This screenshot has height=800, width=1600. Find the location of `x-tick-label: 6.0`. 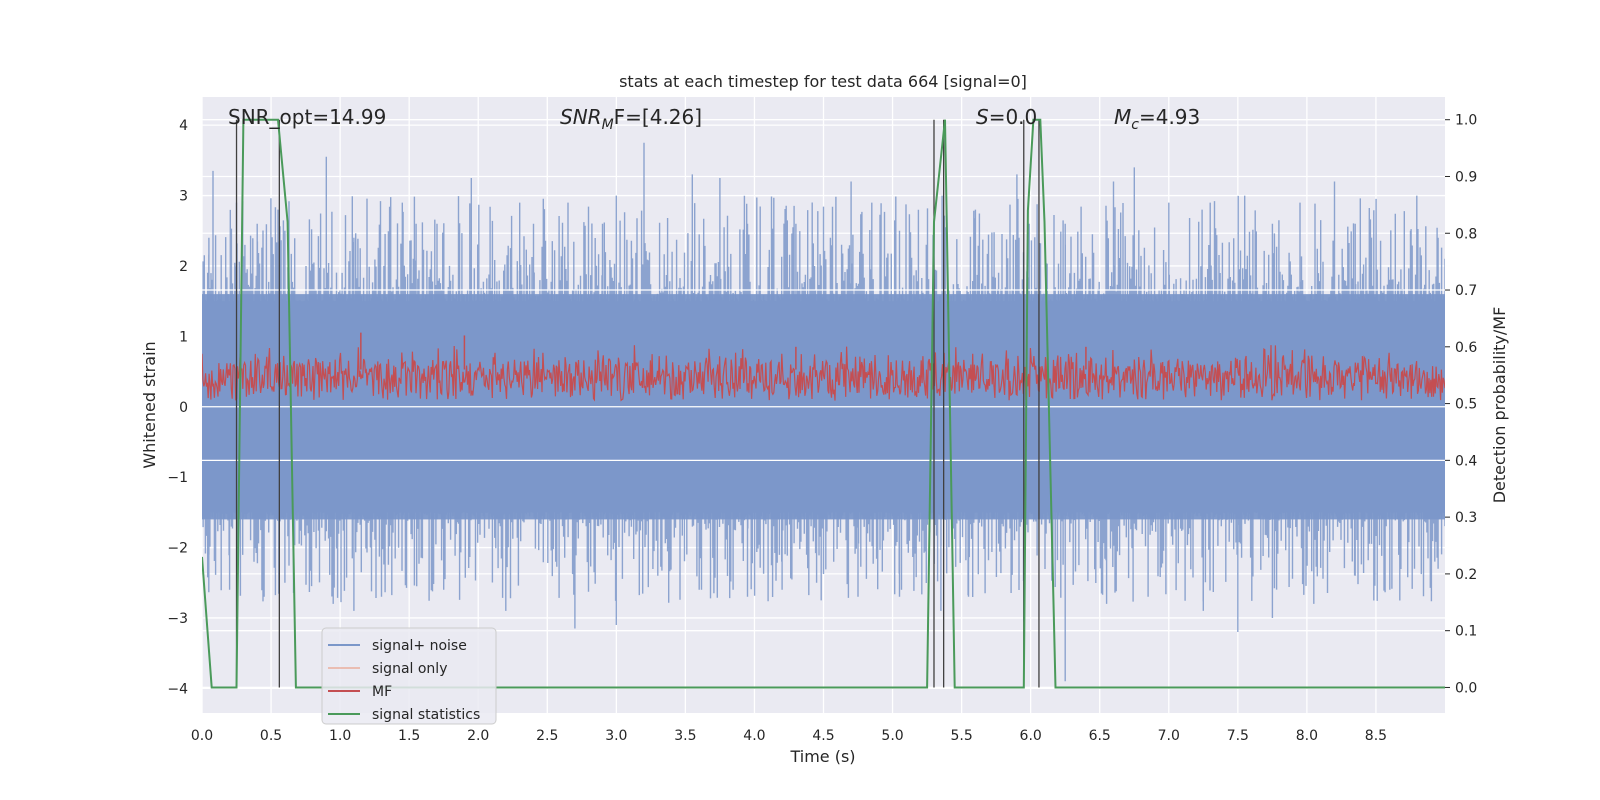

x-tick-label: 6.0 is located at coordinates (1031, 736).